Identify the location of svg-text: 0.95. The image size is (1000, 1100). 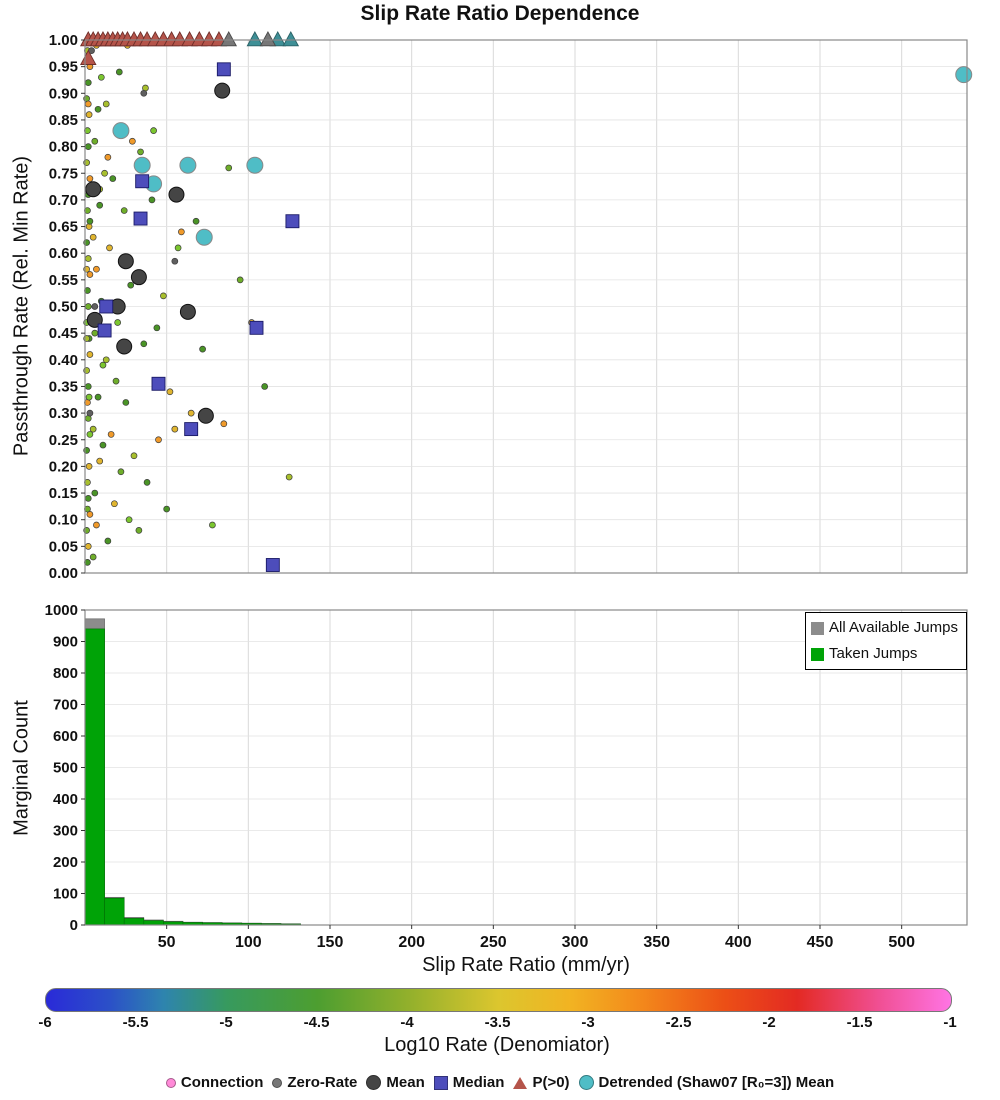
(63, 67).